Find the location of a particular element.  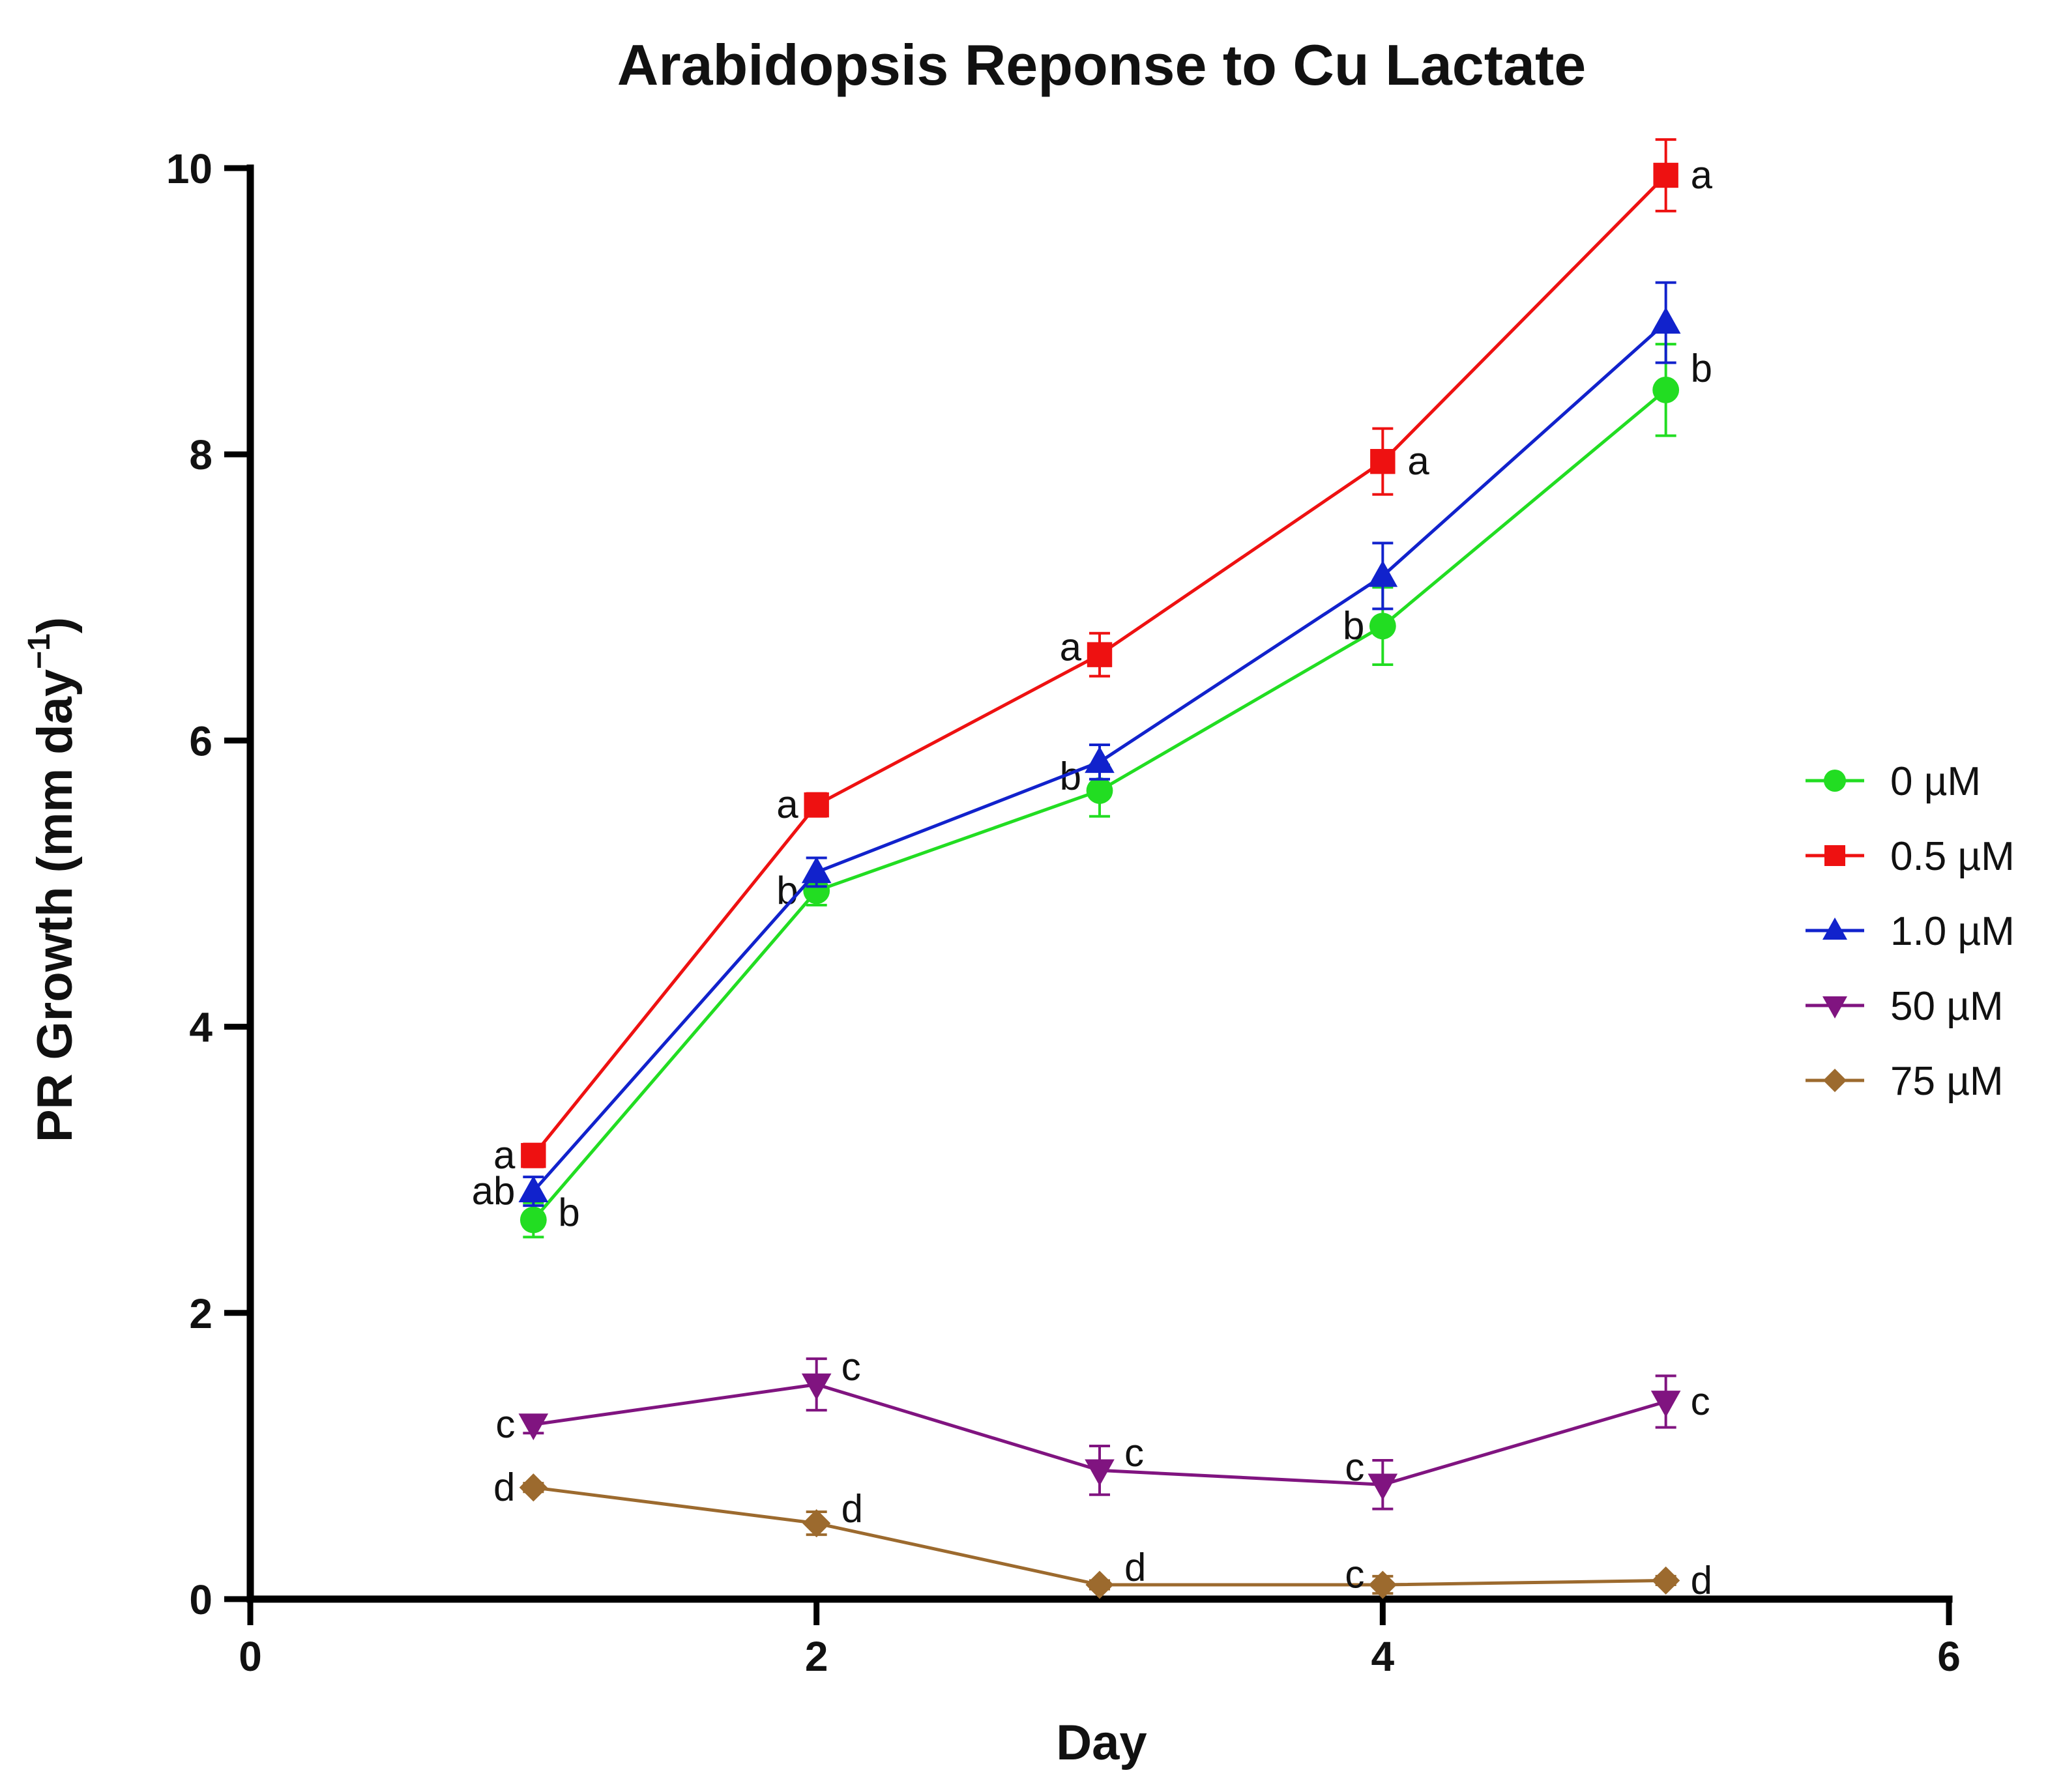

legend-label: 50 µM is located at coordinates (1947, 1006).